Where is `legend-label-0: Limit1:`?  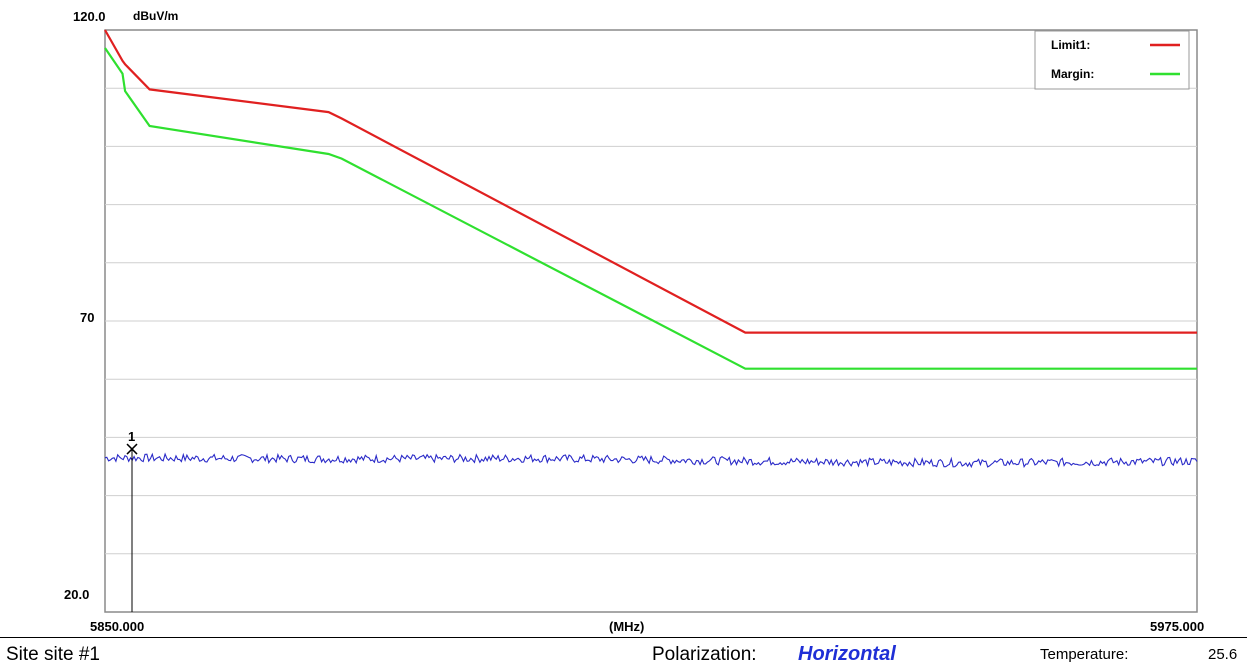 legend-label-0: Limit1: is located at coordinates (1070, 45).